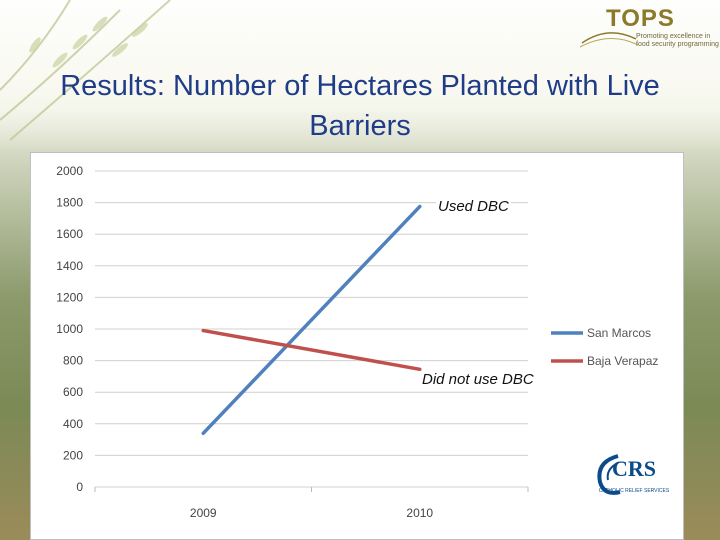 The image size is (720, 540). What do you see at coordinates (69, 234) in the screenshot?
I see `y-tick-label: 1600` at bounding box center [69, 234].